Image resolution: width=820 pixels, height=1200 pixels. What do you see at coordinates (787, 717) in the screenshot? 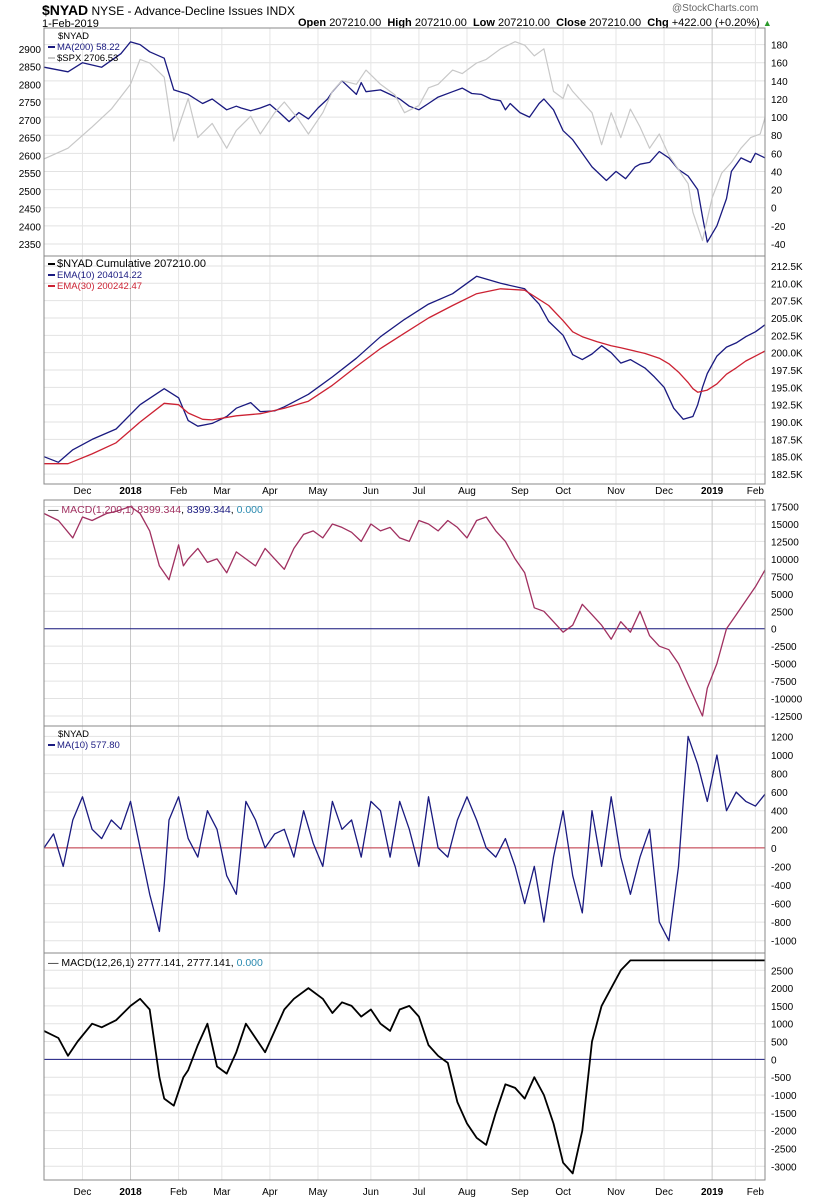
I see `y-tick-label: -12500` at bounding box center [787, 717].